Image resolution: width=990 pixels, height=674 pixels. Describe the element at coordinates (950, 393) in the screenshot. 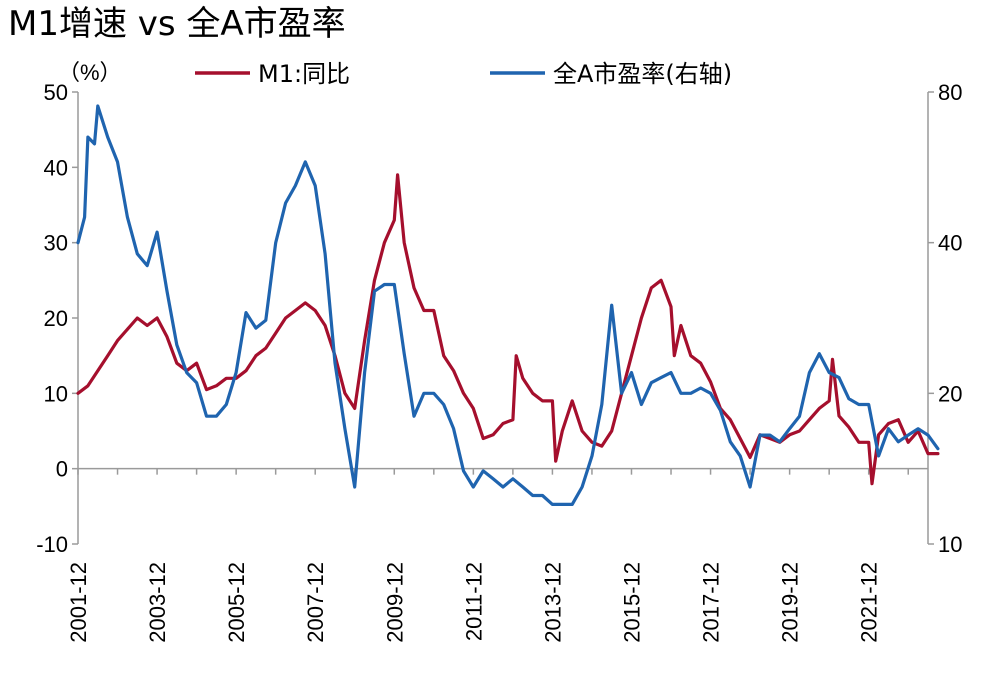

I see `right-tick-label: 20` at that location.